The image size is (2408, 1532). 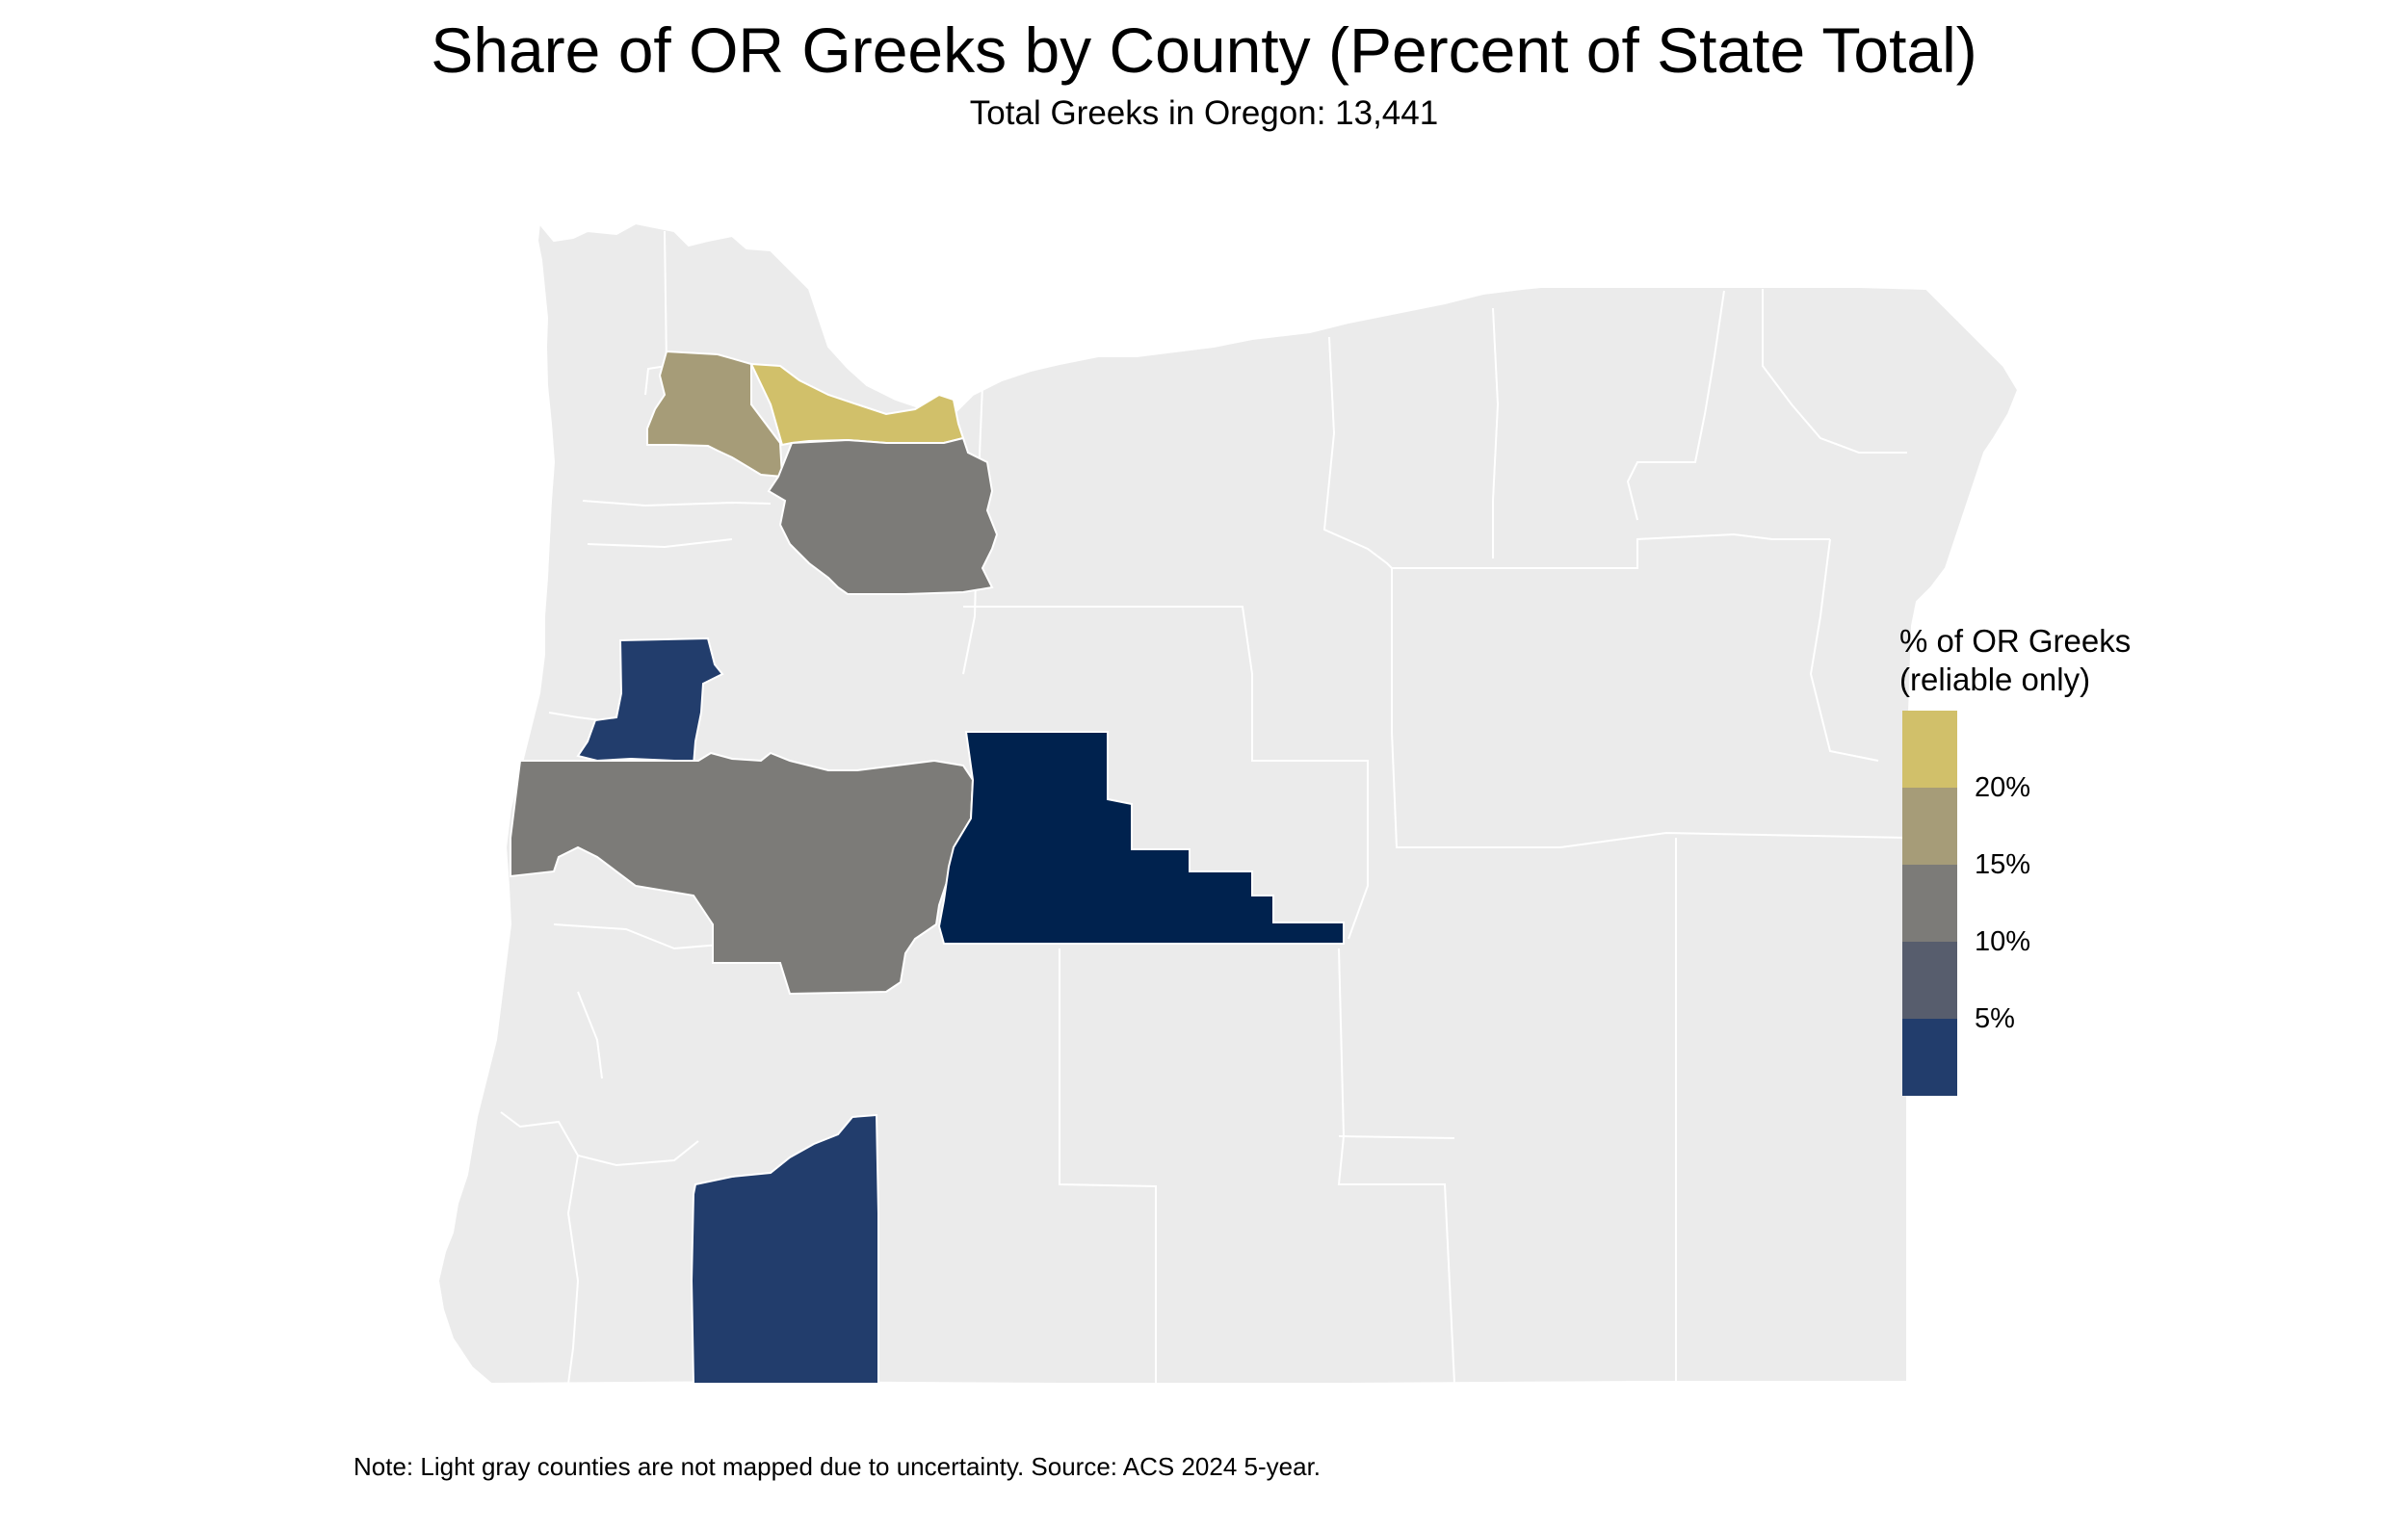 I want to click on county-deschutes, so click(x=1141, y=838).